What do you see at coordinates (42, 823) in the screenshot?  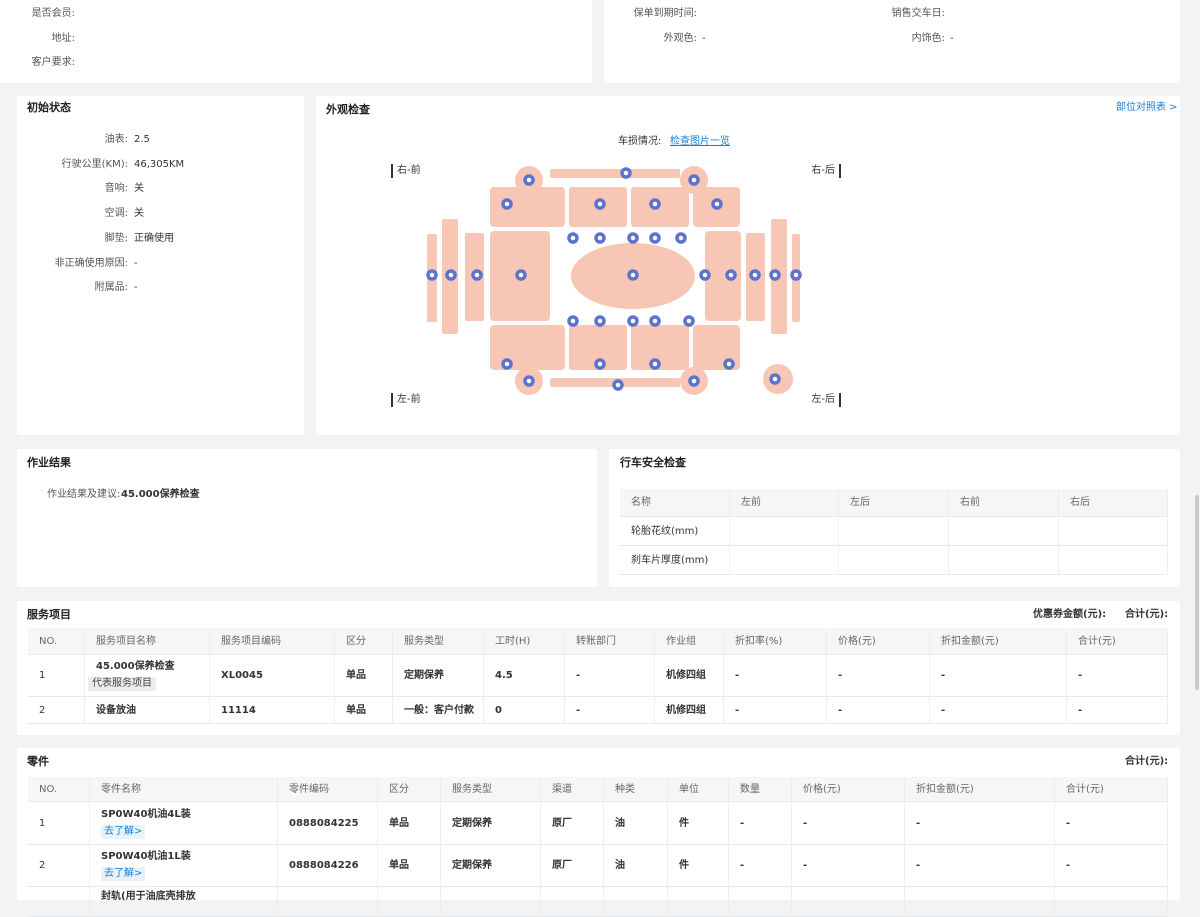 I see `table-cell-text: 1` at bounding box center [42, 823].